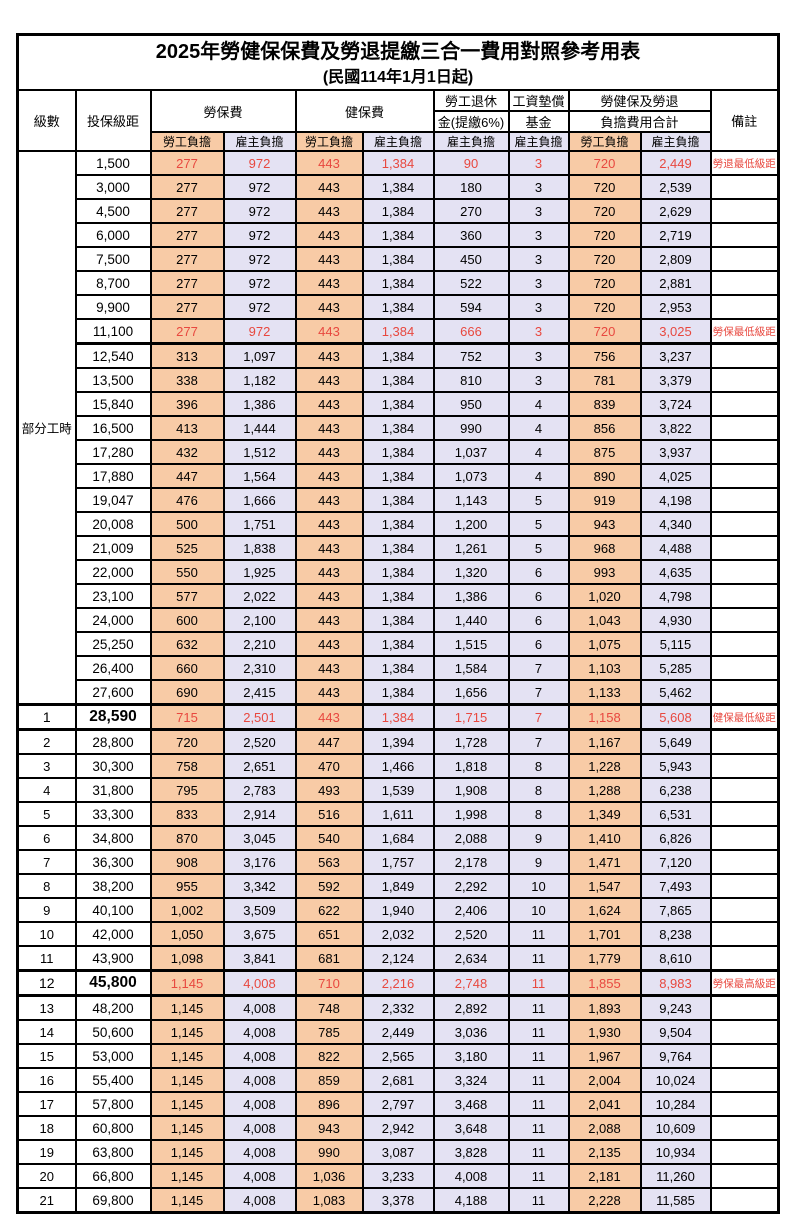  I want to click on subheader-labor-employee: 勞工負擔, so click(187, 141).